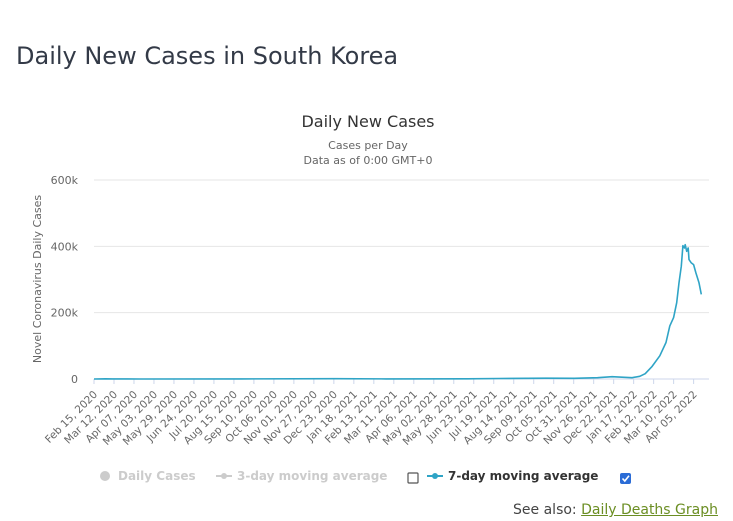 The height and width of the screenshot is (521, 733). I want to click on chart-title: Daily New Cases, so click(367, 121).